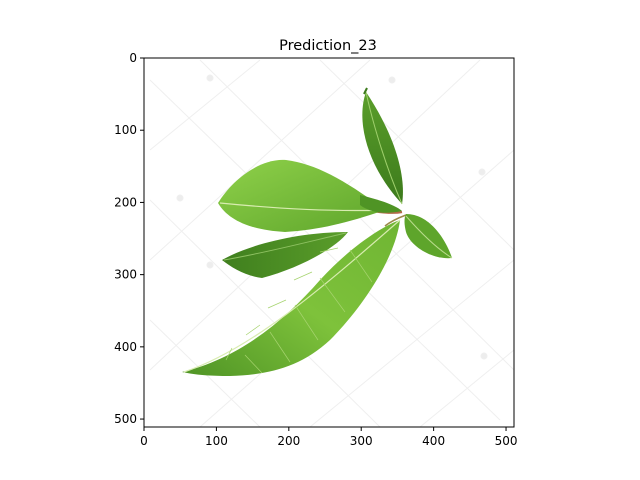 Image resolution: width=640 pixels, height=480 pixels. I want to click on leaf-right-small, so click(428, 236).